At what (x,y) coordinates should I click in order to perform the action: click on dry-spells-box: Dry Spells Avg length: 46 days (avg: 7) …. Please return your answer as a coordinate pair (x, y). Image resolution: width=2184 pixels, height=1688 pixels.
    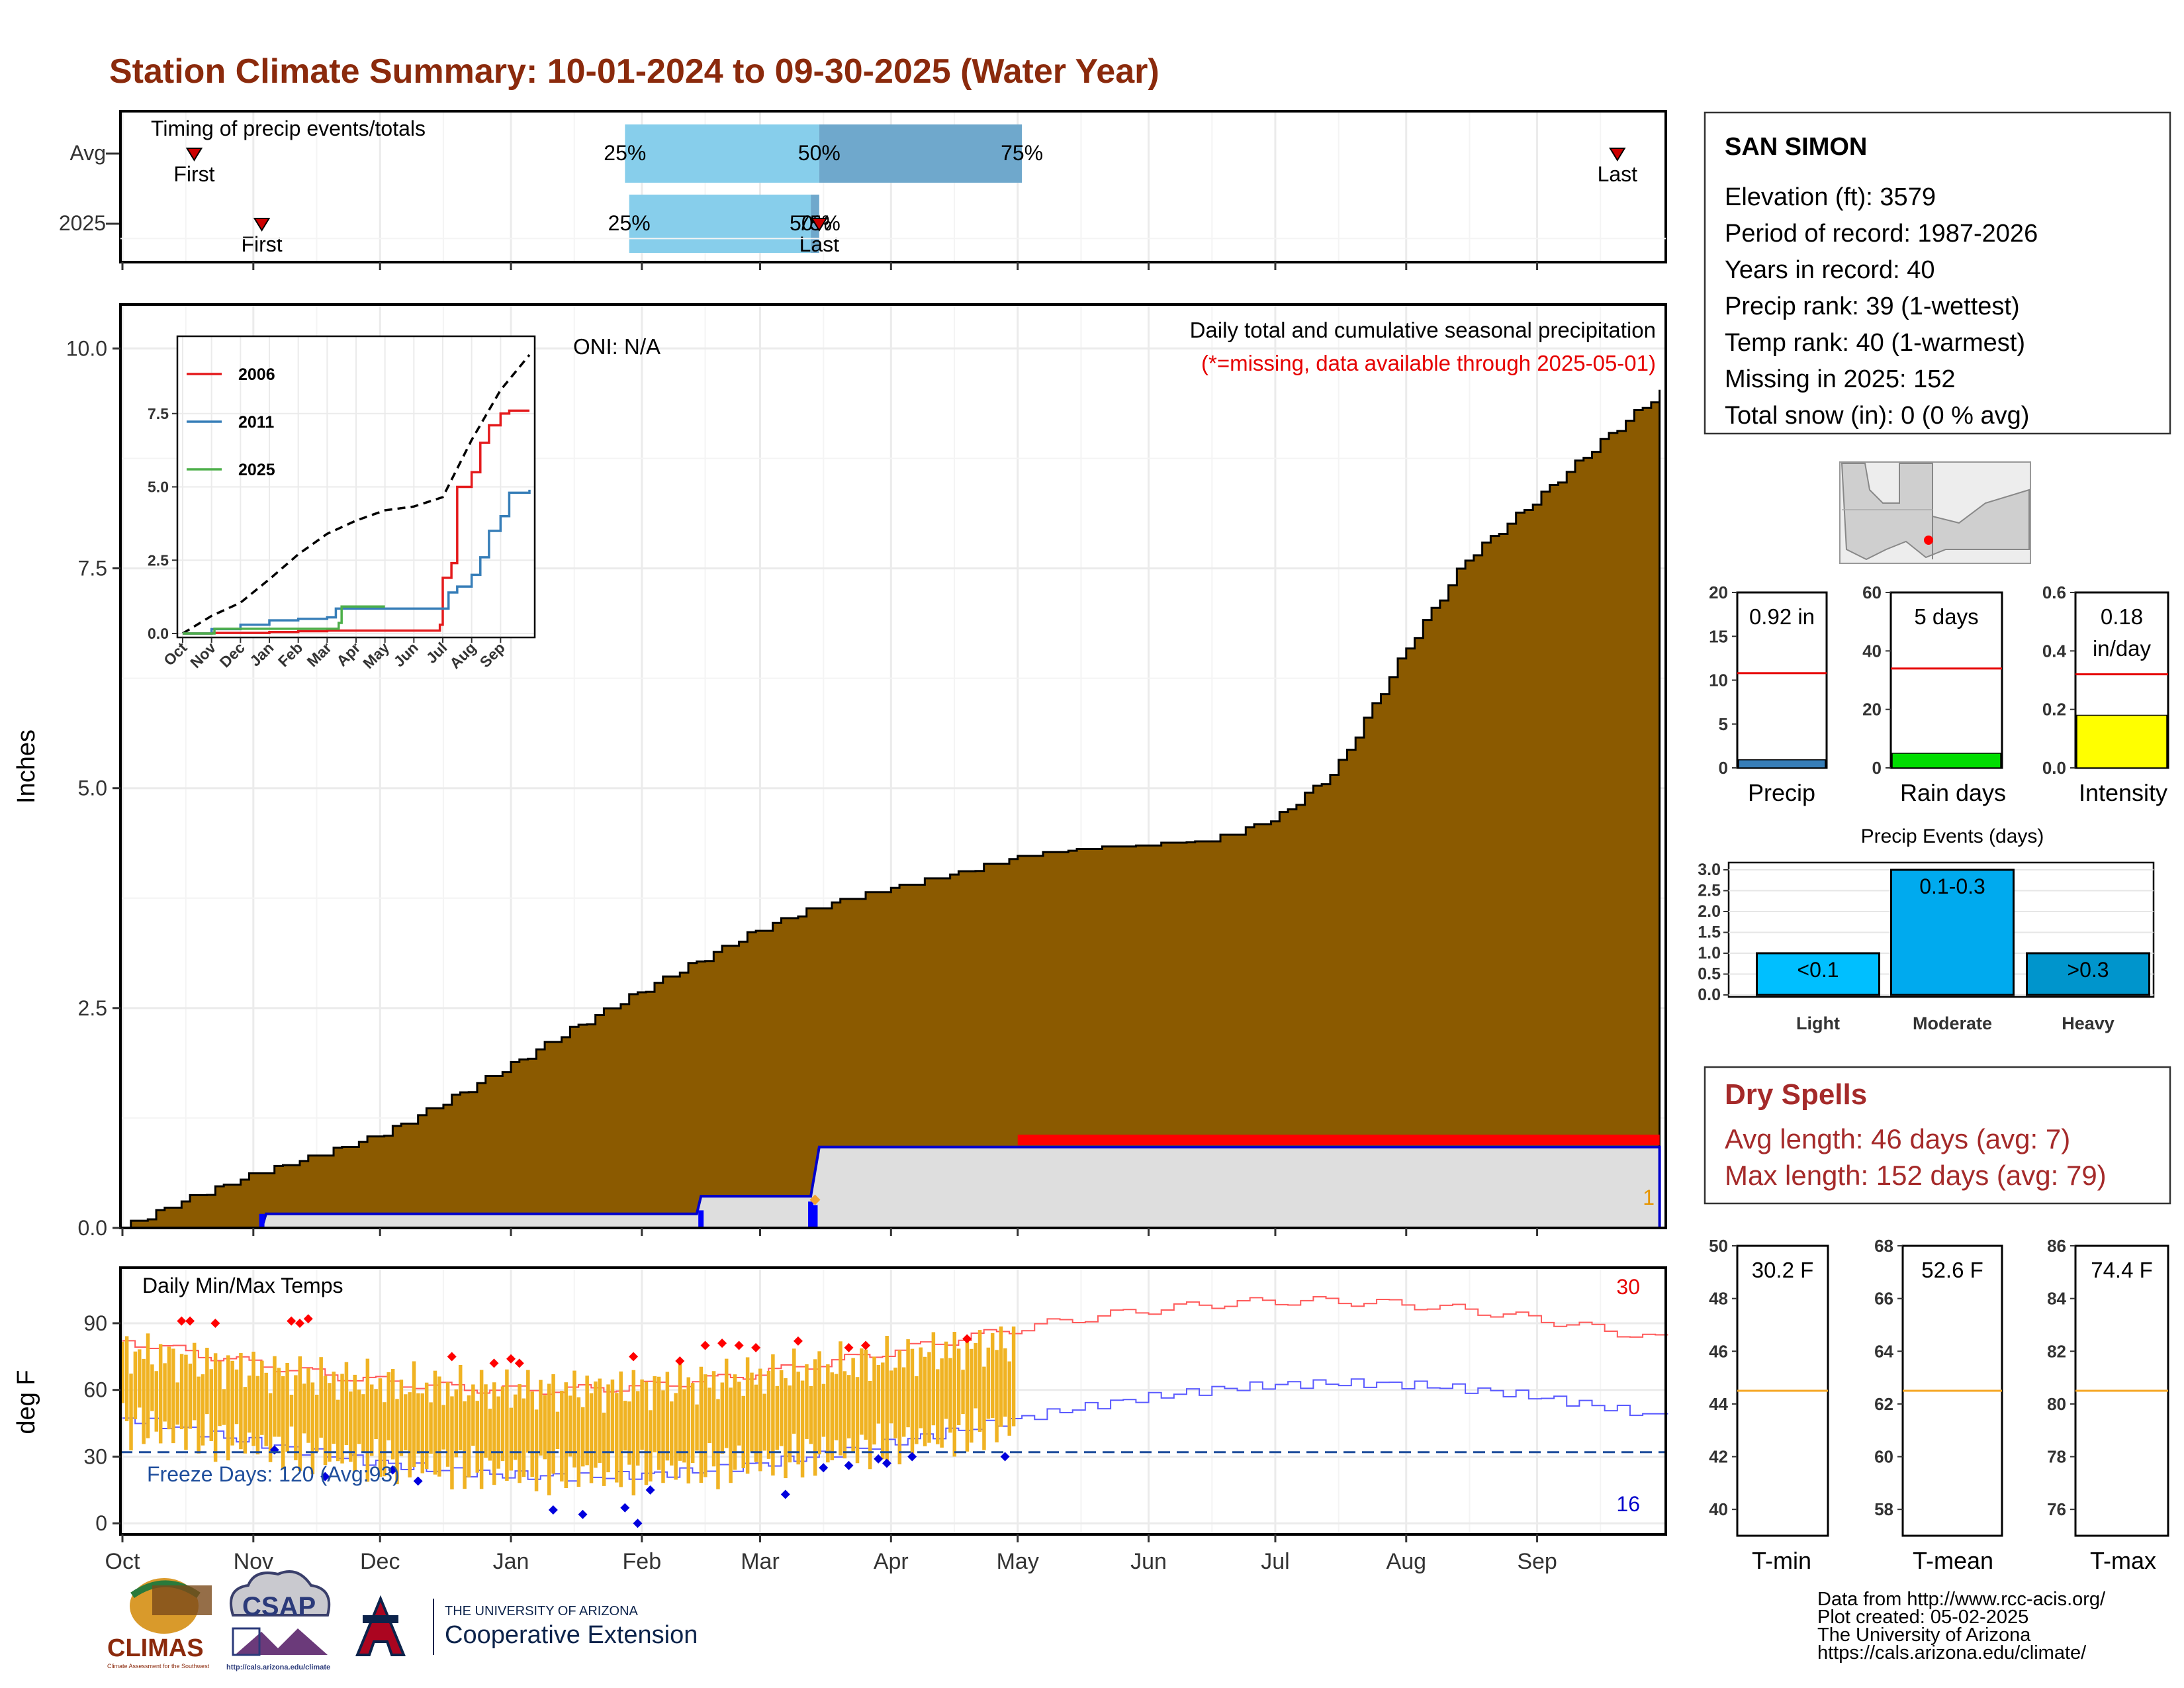
    Looking at the image, I should click on (1937, 1135).